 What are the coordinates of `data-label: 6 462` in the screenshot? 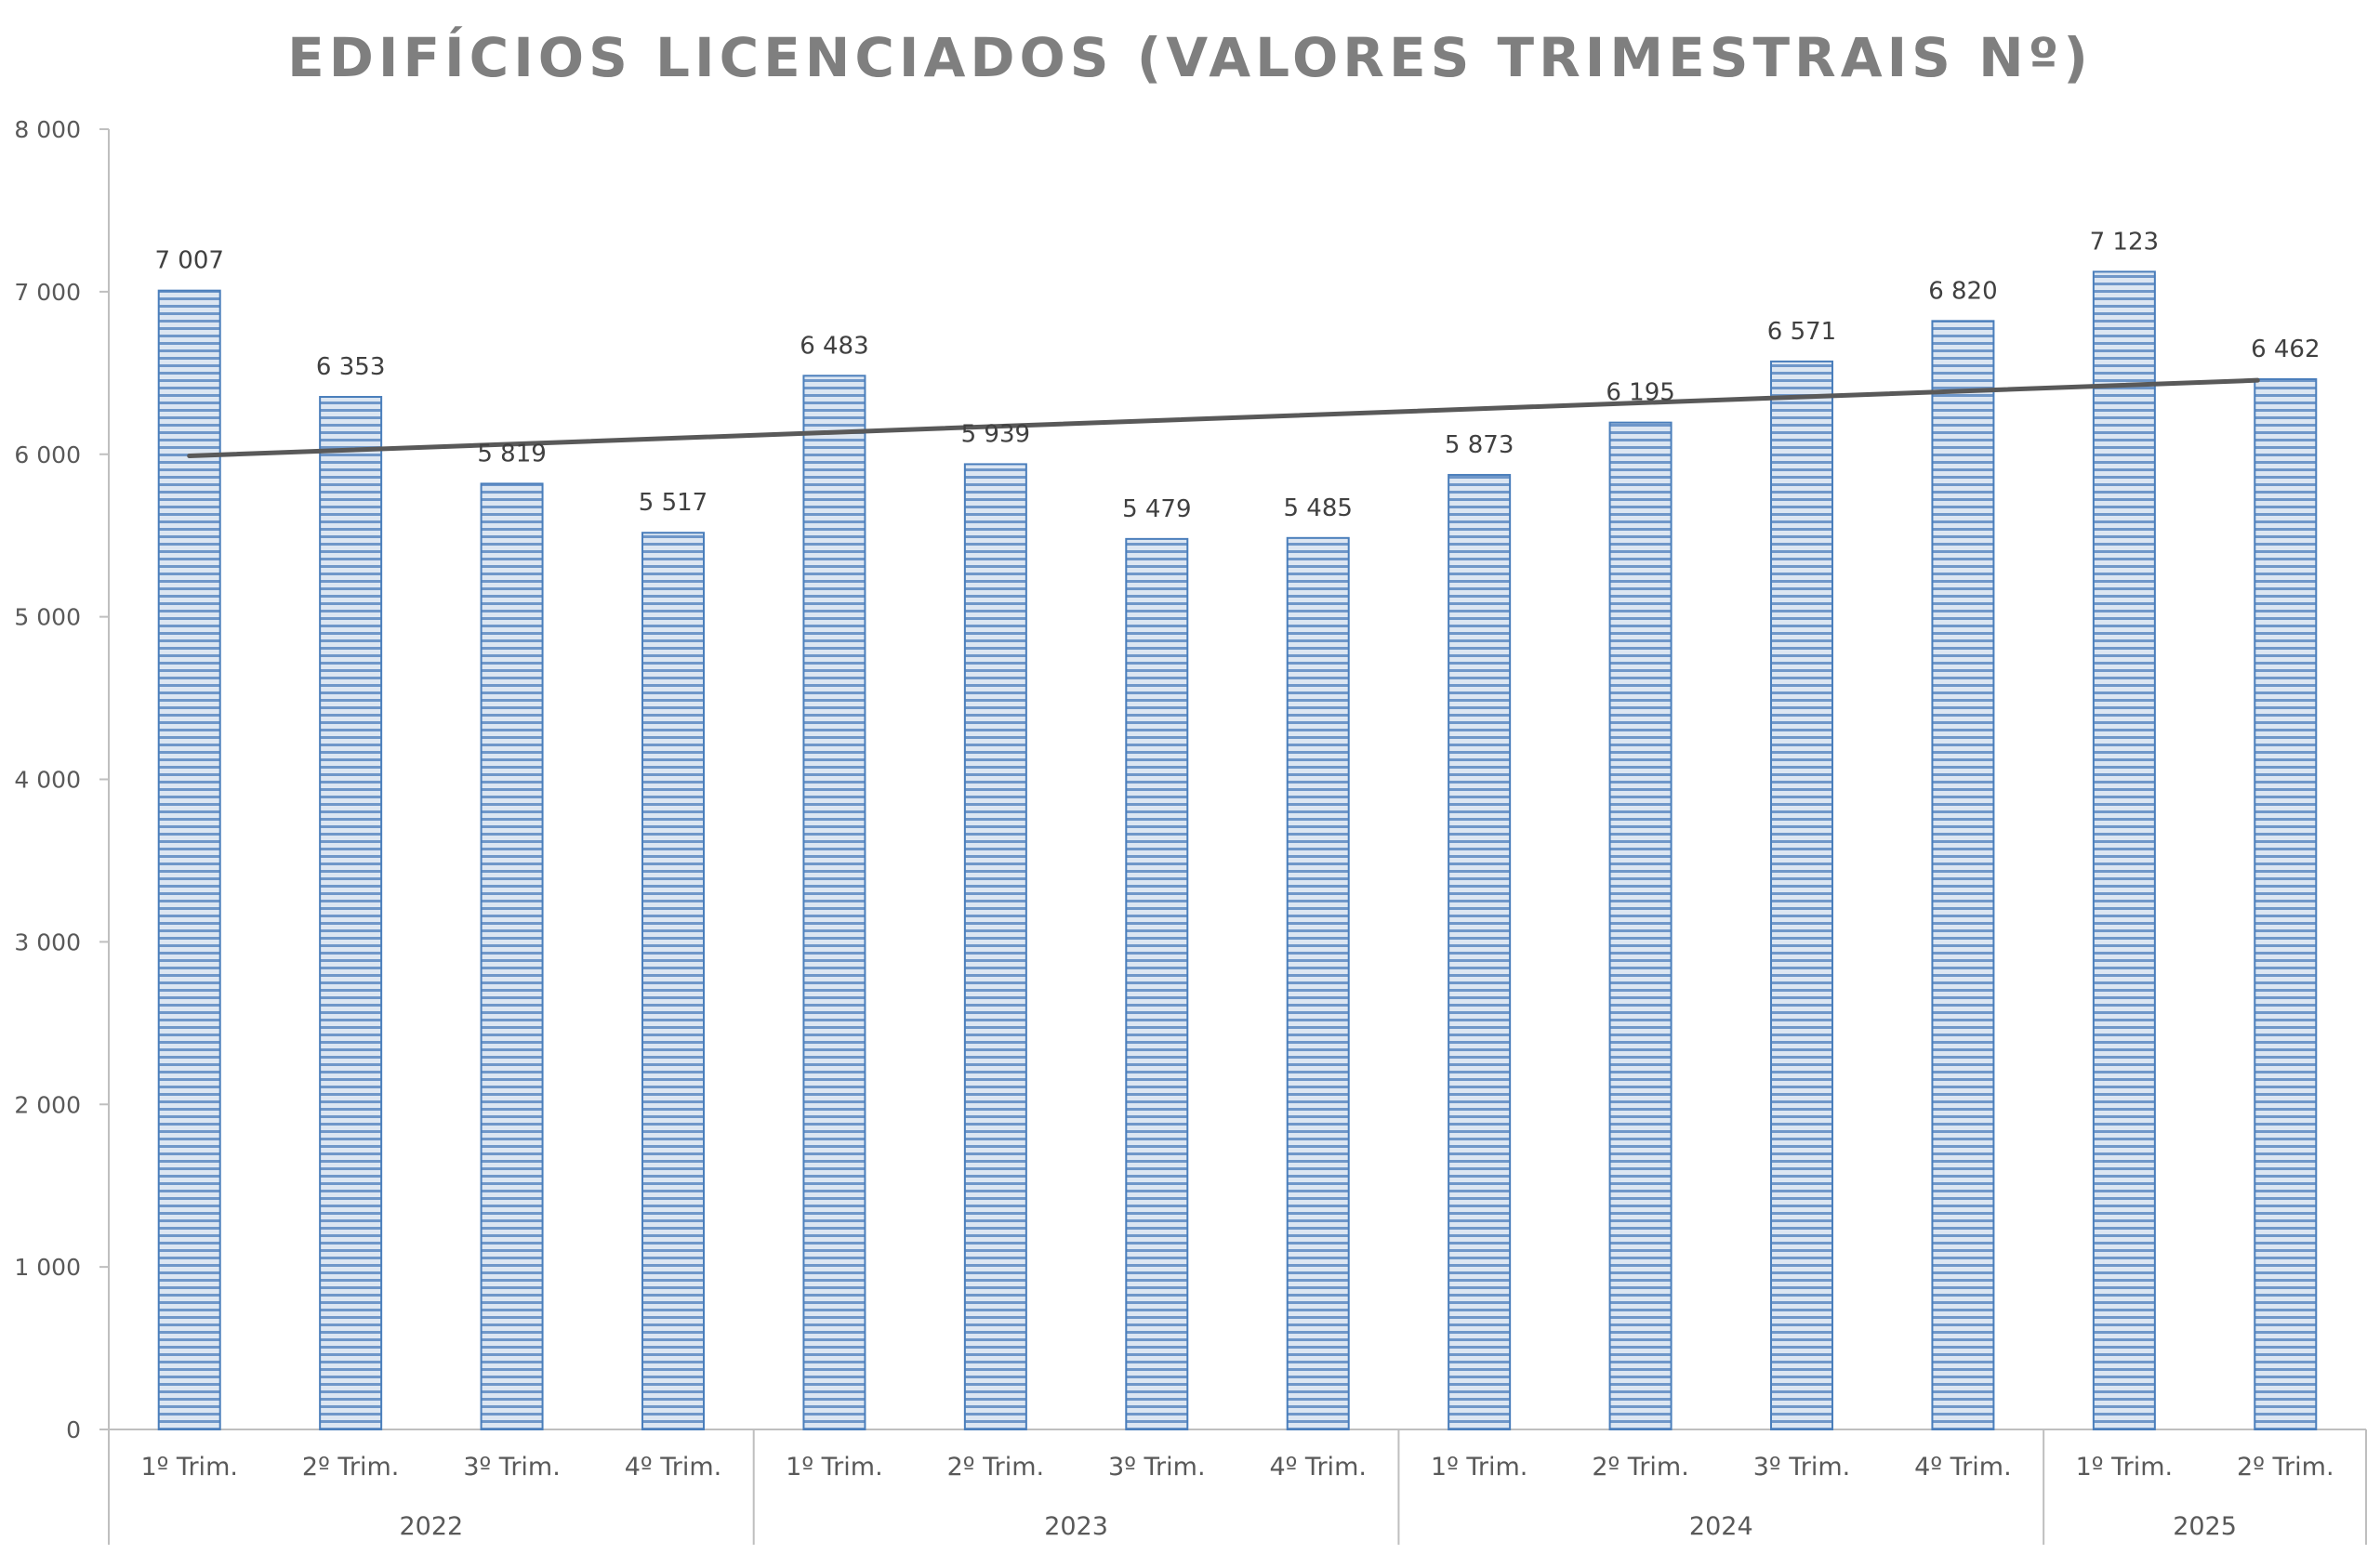 It's located at (2285, 349).